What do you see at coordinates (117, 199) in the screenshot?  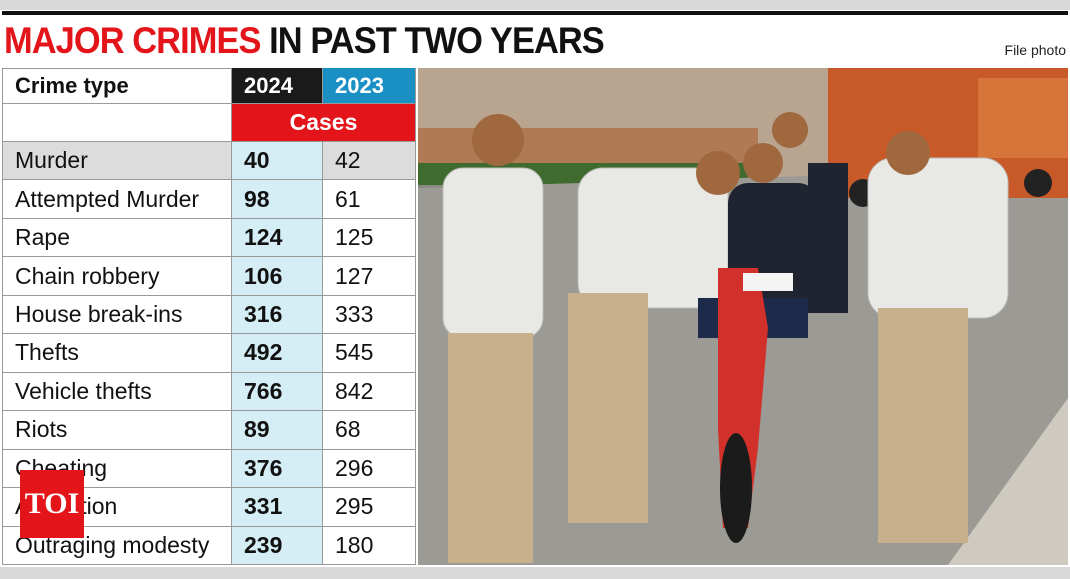 I see `crime-type: Attempted Murder` at bounding box center [117, 199].